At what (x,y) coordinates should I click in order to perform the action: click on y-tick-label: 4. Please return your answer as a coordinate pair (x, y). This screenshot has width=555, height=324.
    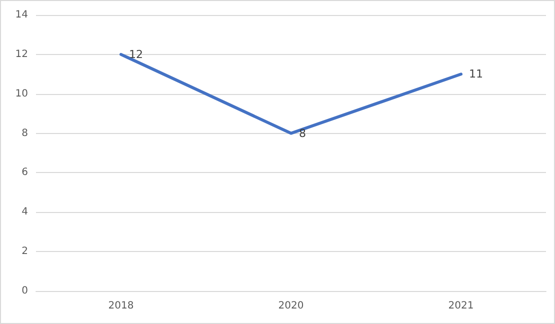
    Looking at the image, I should click on (25, 212).